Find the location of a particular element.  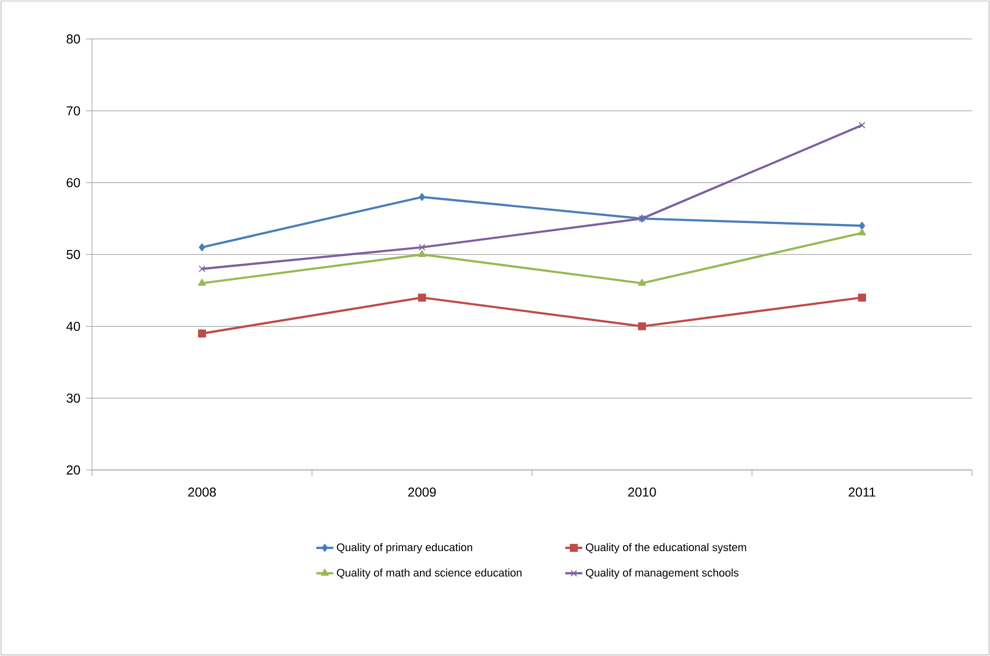

legend-label: Quality of management schools is located at coordinates (662, 573).